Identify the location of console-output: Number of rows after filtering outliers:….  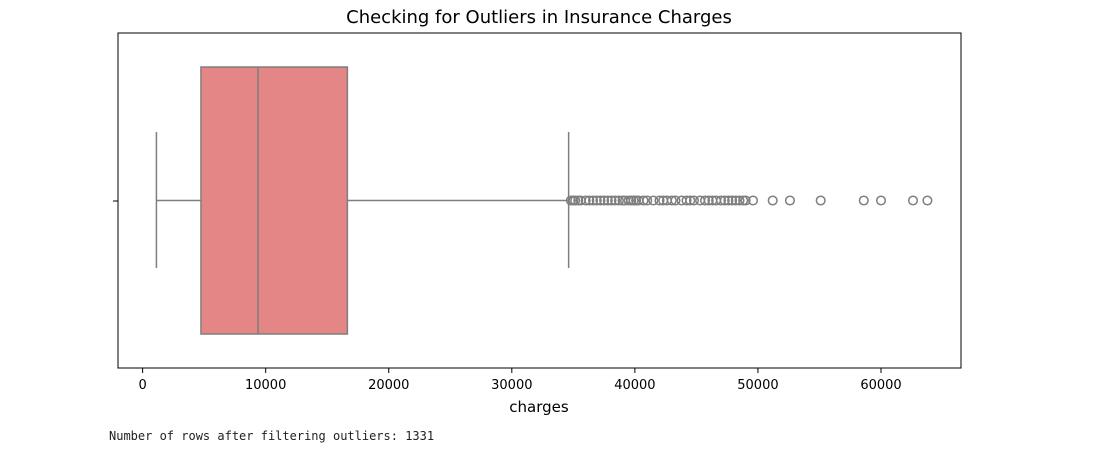
(272, 436).